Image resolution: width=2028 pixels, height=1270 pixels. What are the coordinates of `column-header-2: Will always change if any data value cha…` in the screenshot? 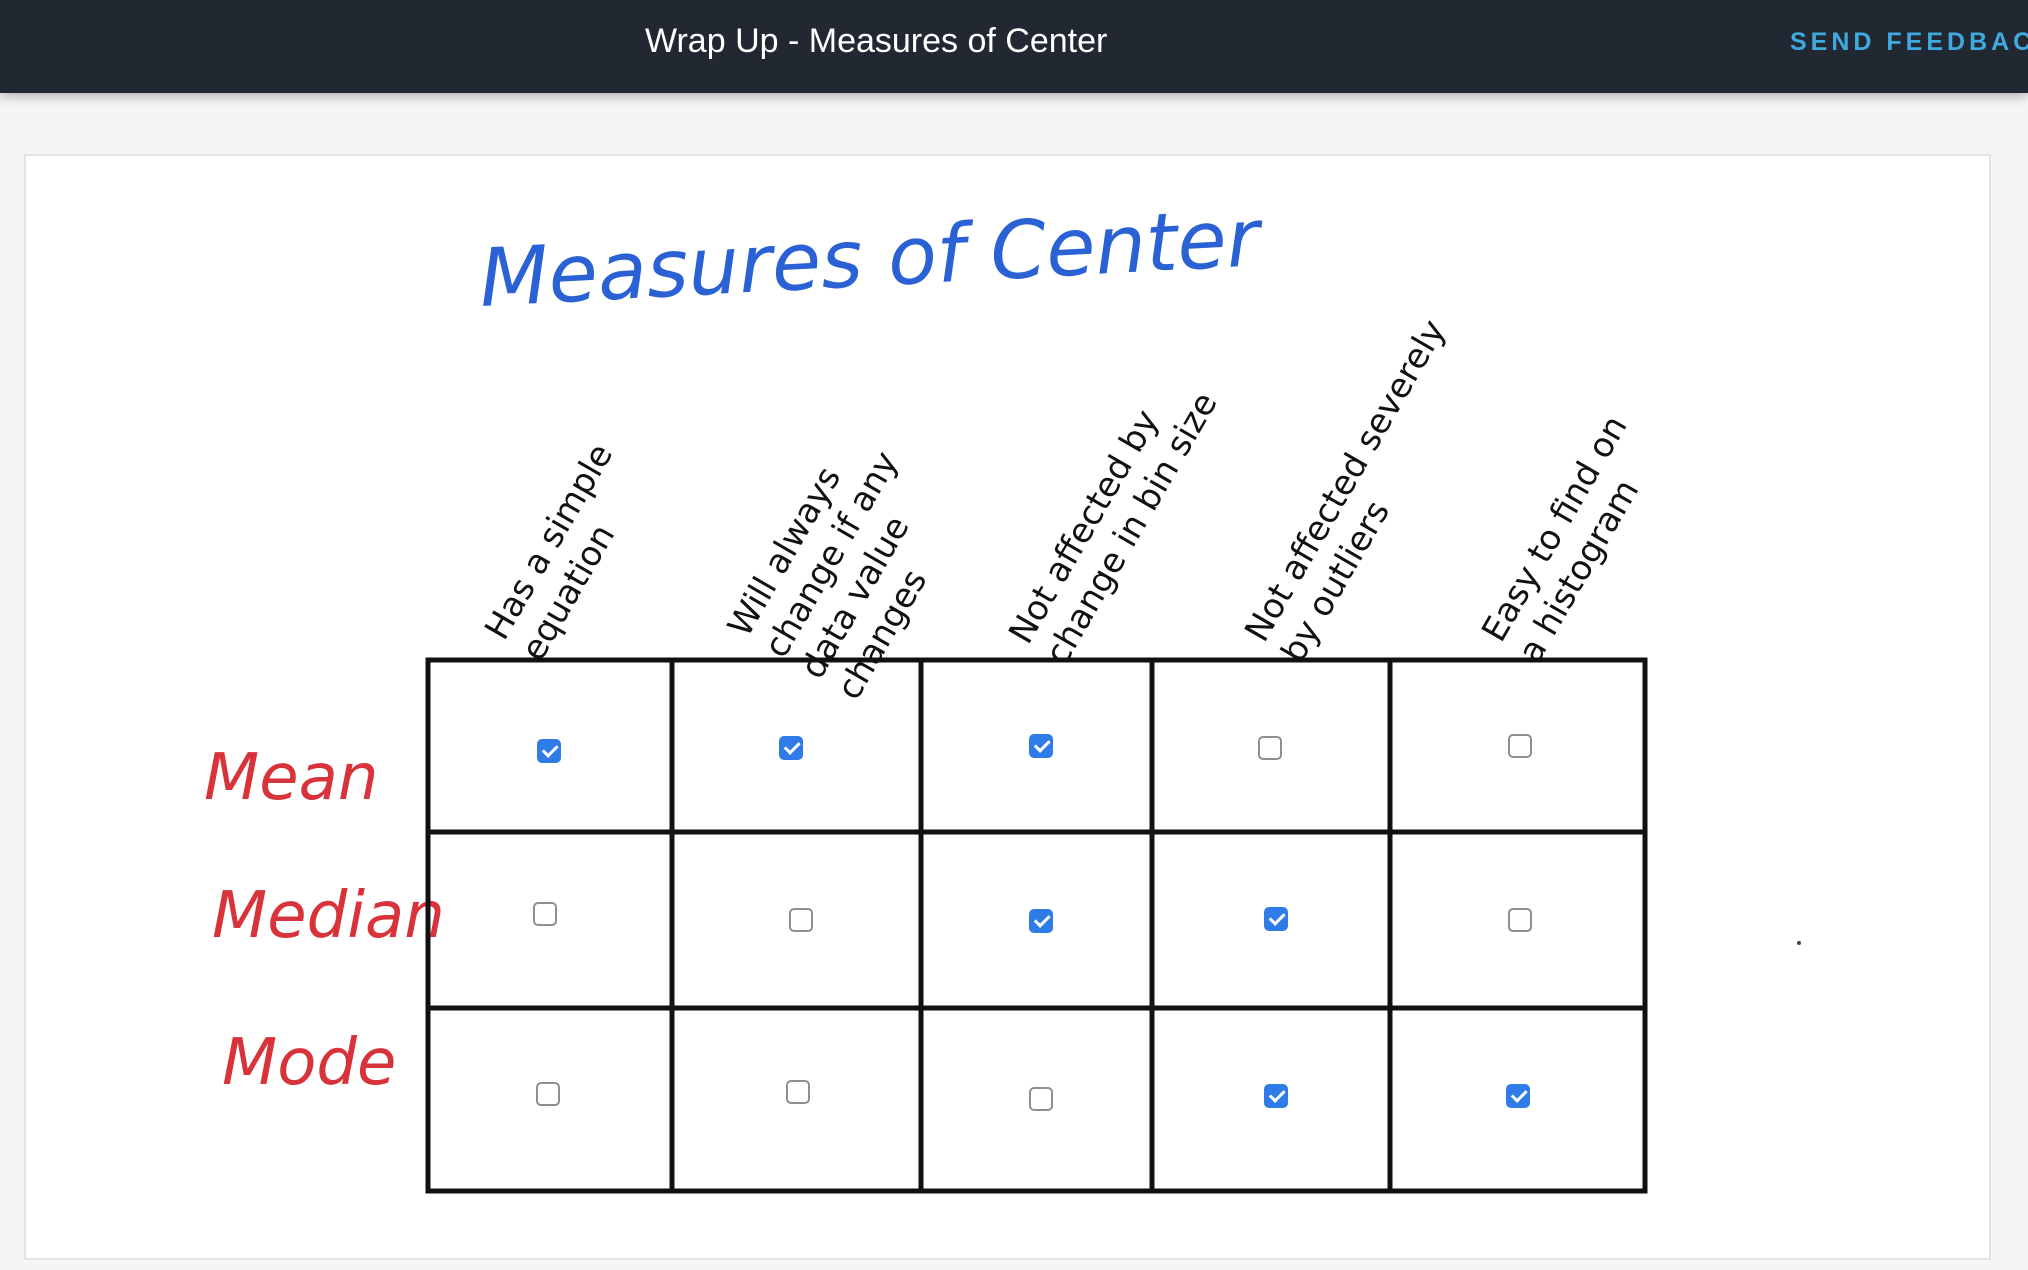 It's located at (852, 560).